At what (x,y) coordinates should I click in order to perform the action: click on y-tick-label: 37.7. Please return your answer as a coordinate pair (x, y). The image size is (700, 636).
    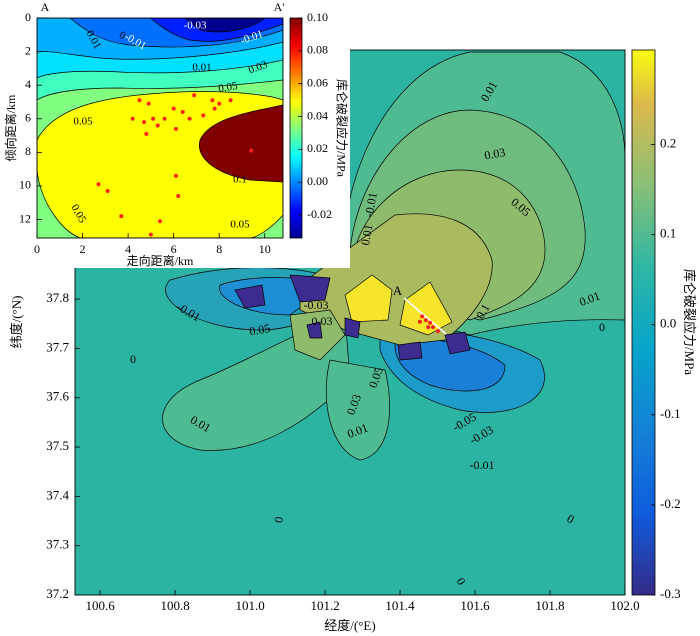
    Looking at the image, I should click on (57, 346).